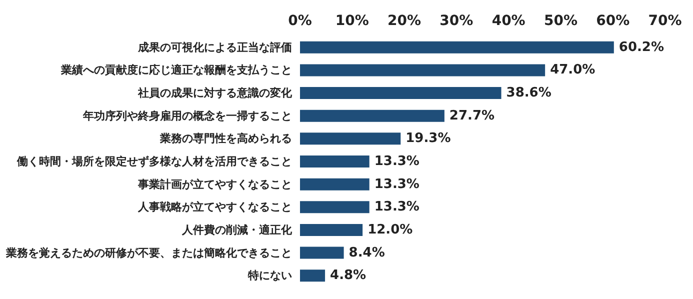 This screenshot has height=299, width=693. Describe the element at coordinates (665, 21) in the screenshot. I see `x-tick-label: 70%` at that location.